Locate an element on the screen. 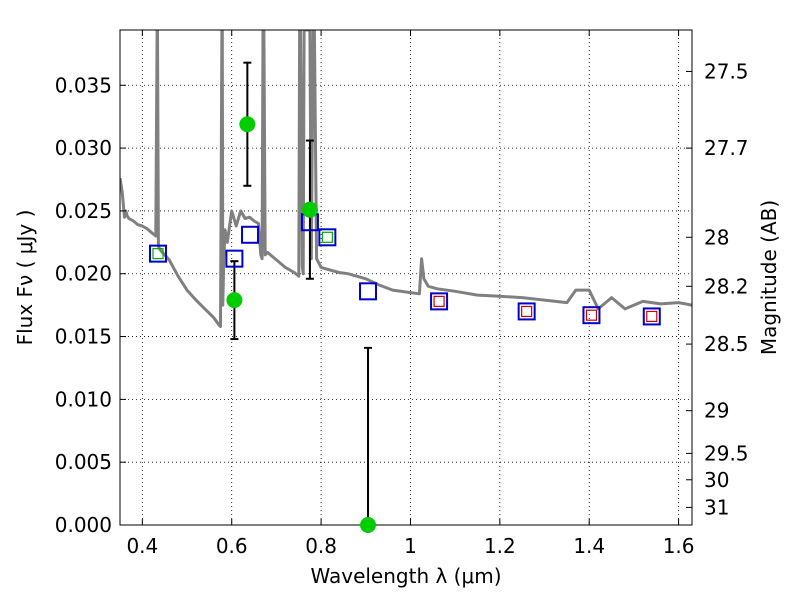 The width and height of the screenshot is (800, 600). y-tick-label: 0.035 is located at coordinates (83, 85).